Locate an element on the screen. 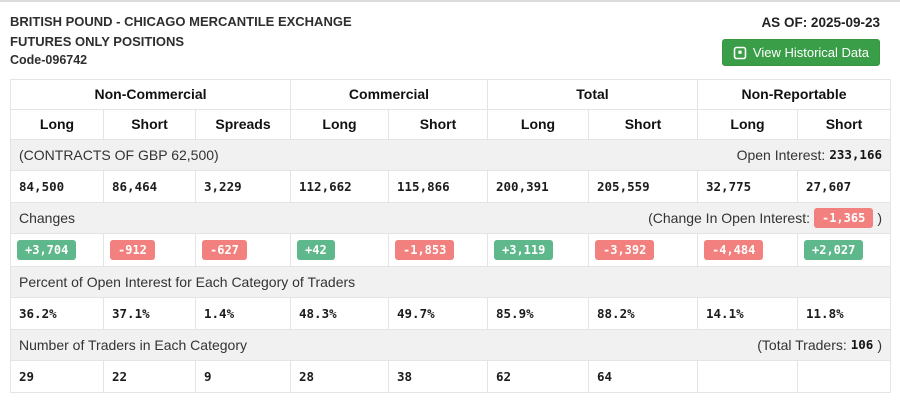 The height and width of the screenshot is (403, 900). column-header-nr-long: Long is located at coordinates (747, 124).